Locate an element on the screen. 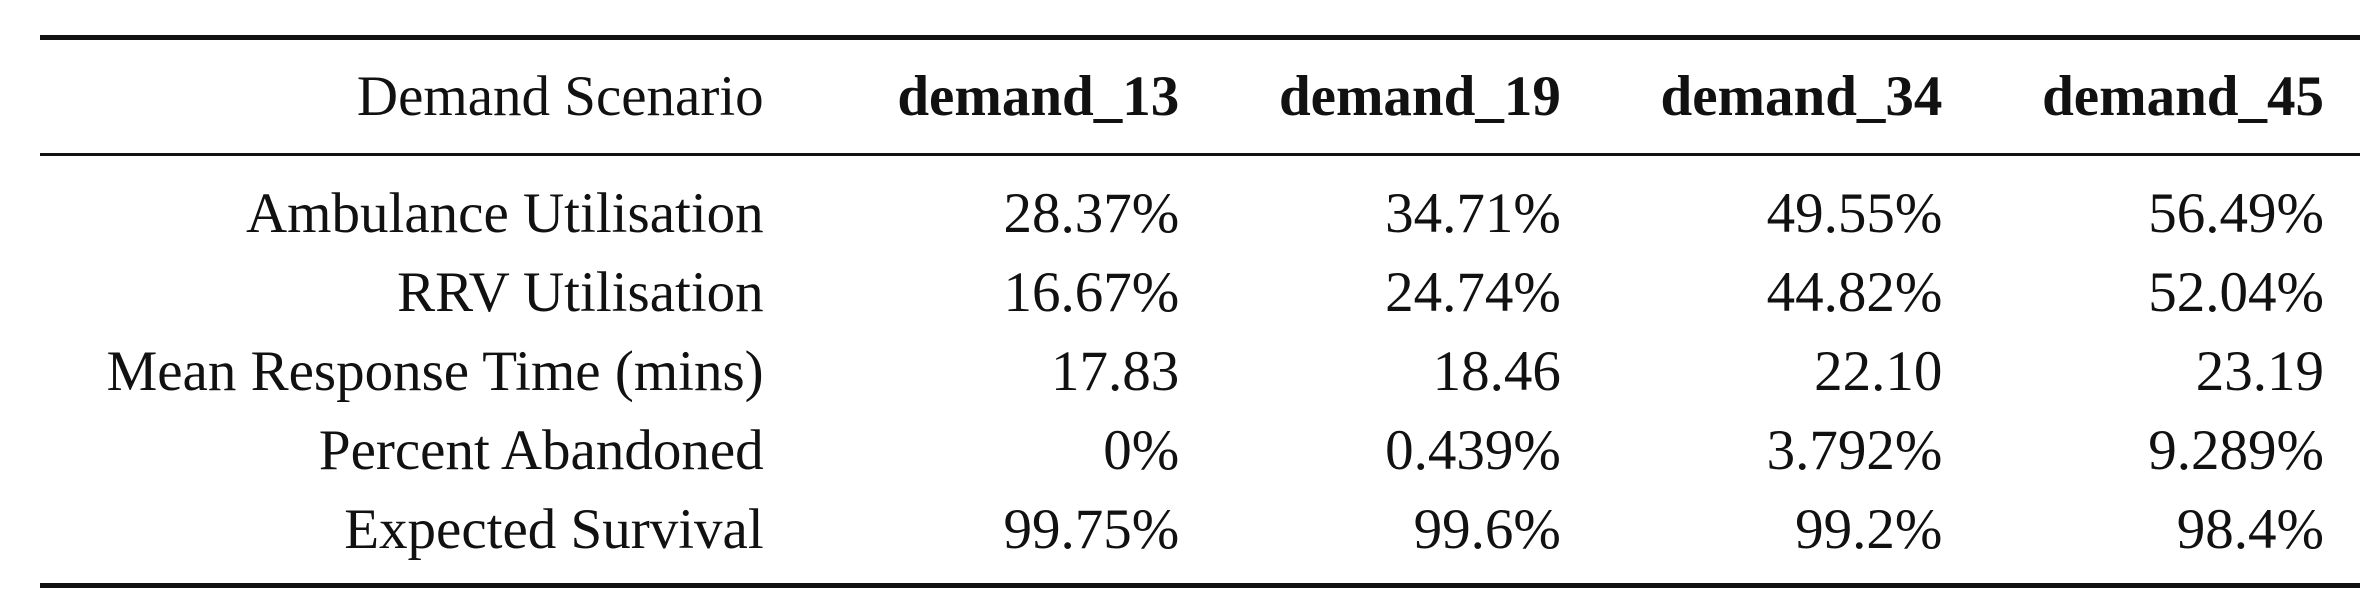 The height and width of the screenshot is (612, 2380). row-label: Percent Abandoned is located at coordinates (541, 450).